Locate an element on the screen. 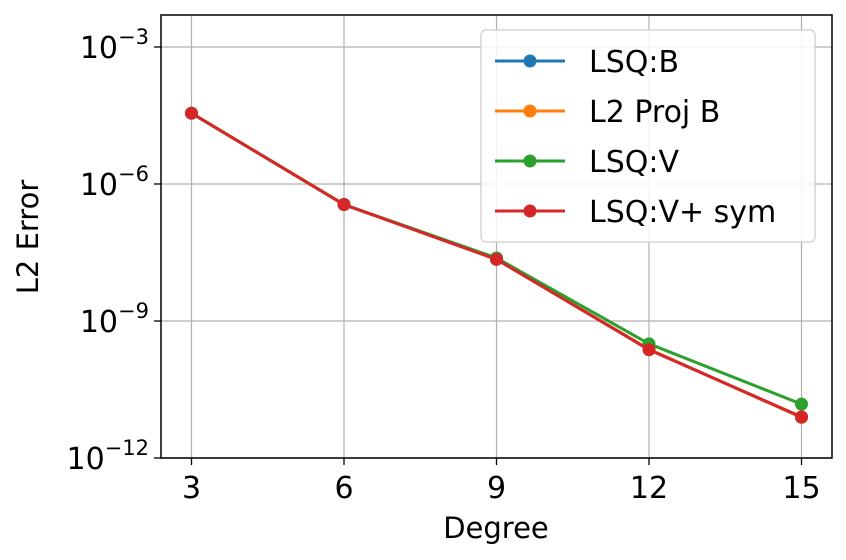 The height and width of the screenshot is (560, 846). x-tick-label: 6 is located at coordinates (343, 488).